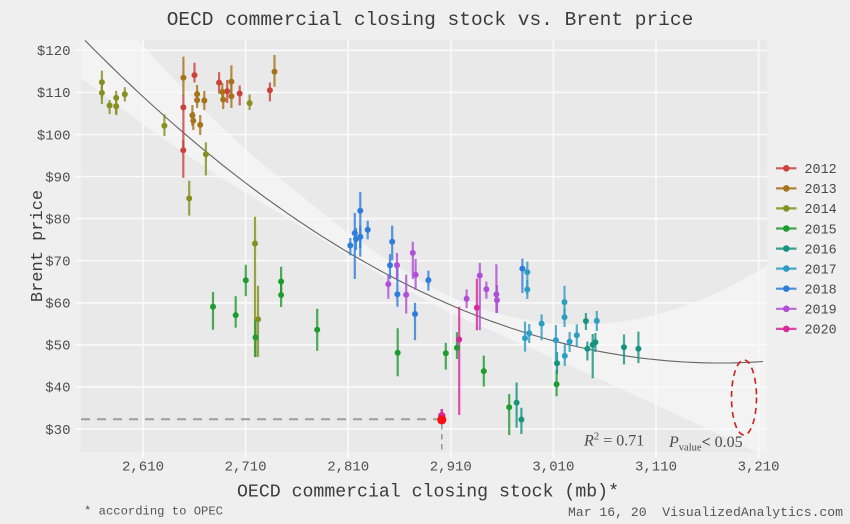  I want to click on svg-text: 2,910, so click(451, 468).